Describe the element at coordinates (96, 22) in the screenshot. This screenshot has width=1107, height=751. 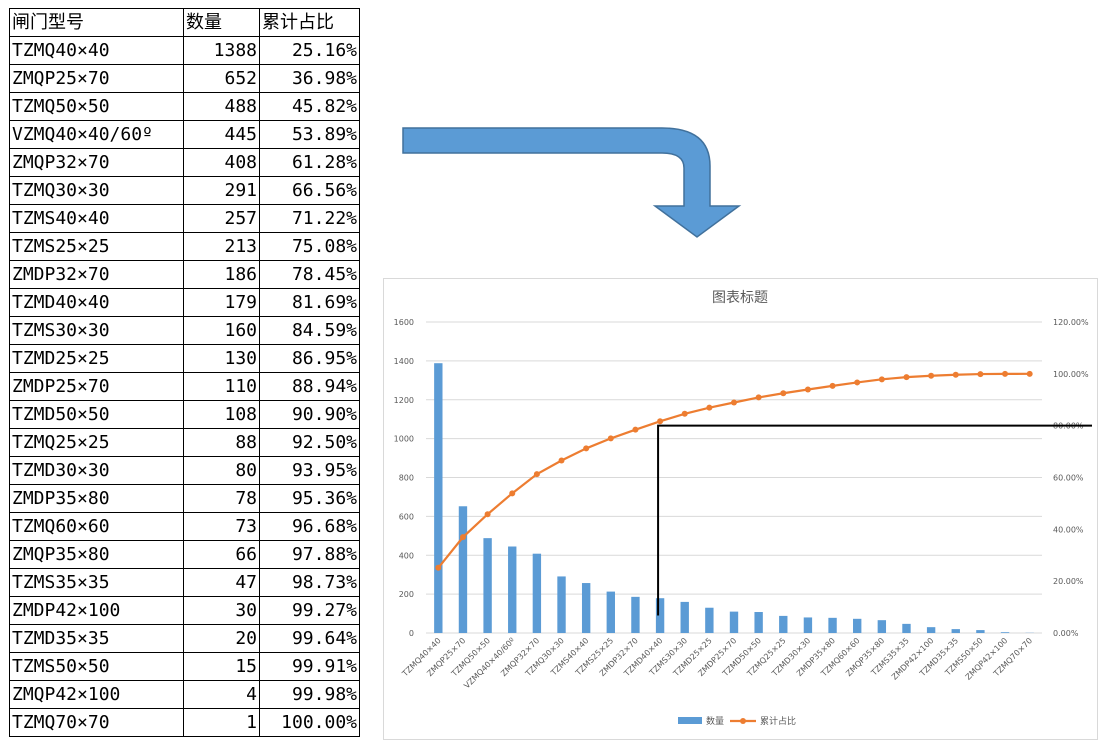
I see `header-model: 闸门型号` at that location.